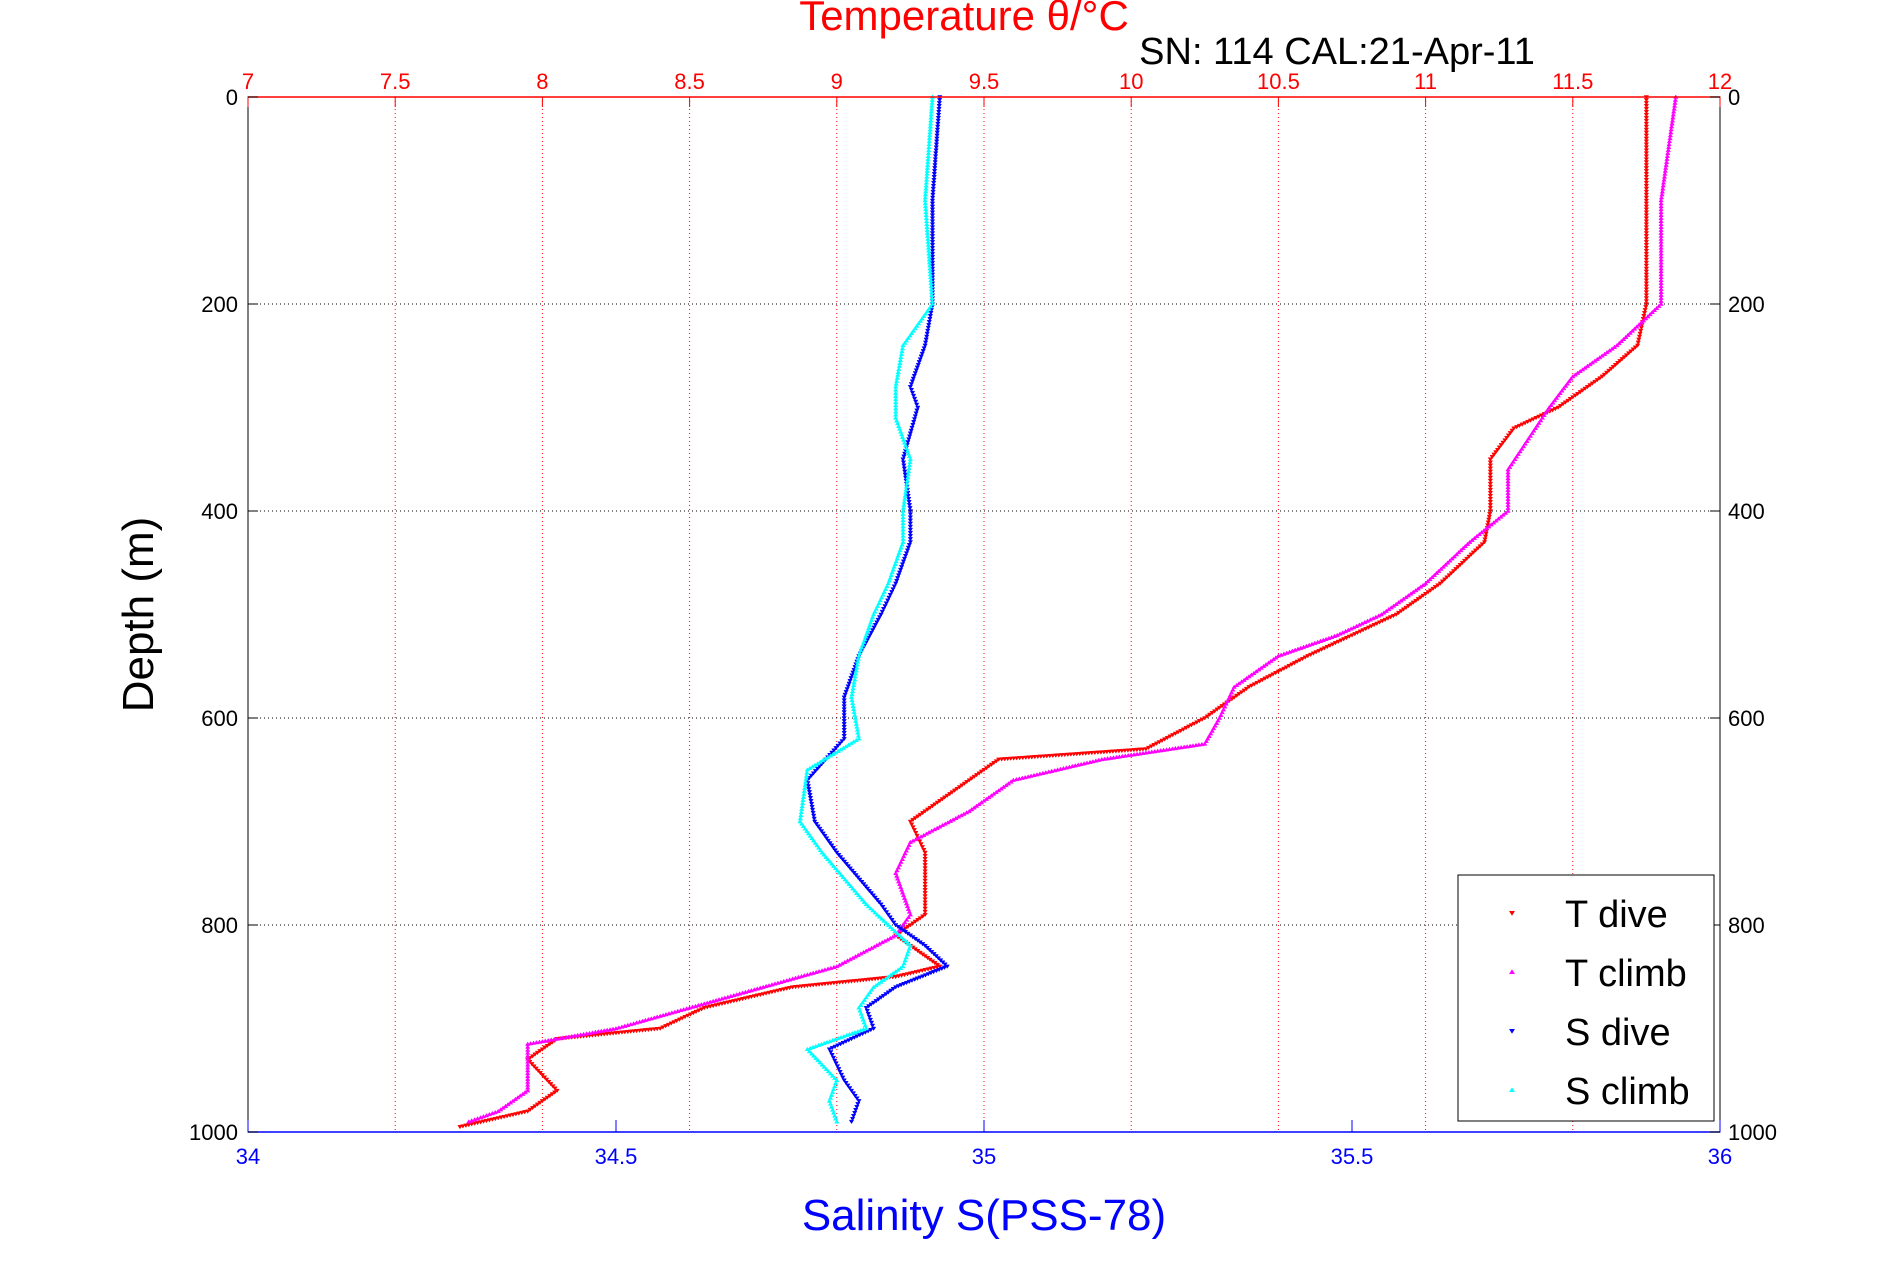  What do you see at coordinates (1425, 81) in the screenshot?
I see `temperature-tick-label: 11` at bounding box center [1425, 81].